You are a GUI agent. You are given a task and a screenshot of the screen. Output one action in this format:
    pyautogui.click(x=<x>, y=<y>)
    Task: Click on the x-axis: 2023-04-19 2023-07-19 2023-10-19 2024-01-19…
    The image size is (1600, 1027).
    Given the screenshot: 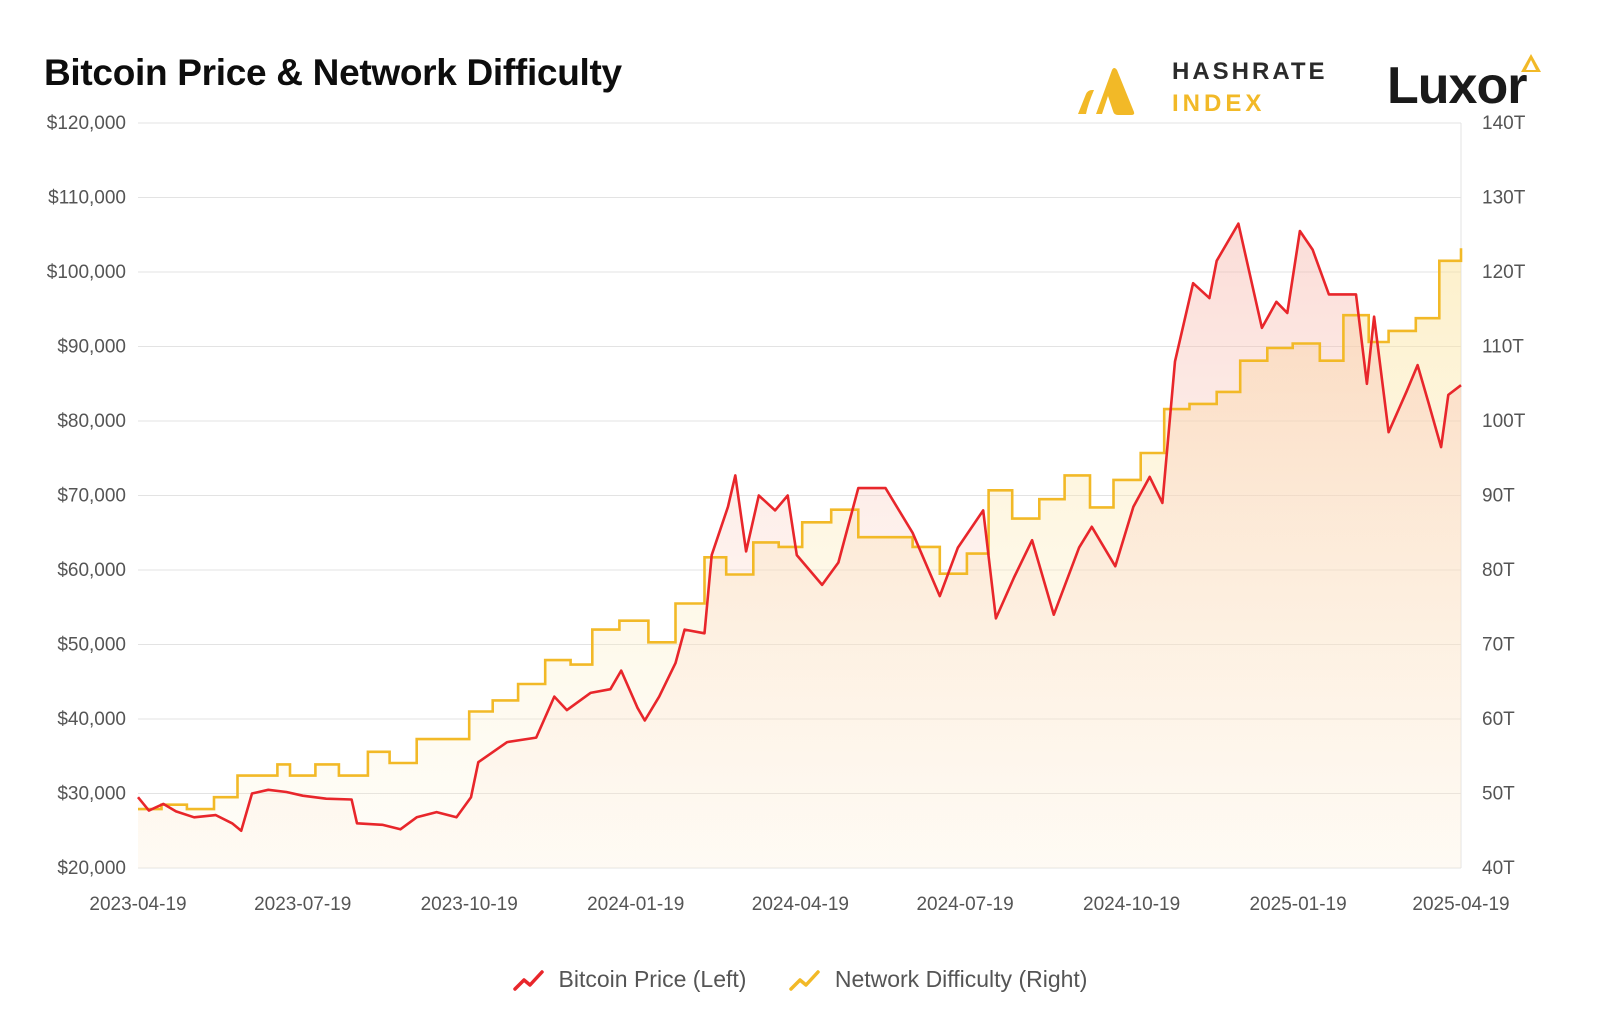 What is the action you would take?
    pyautogui.click(x=799, y=904)
    